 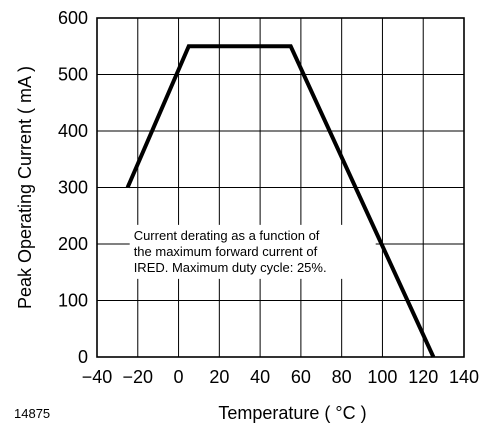 What do you see at coordinates (97, 377) in the screenshot?
I see `x-tick-label: −40` at bounding box center [97, 377].